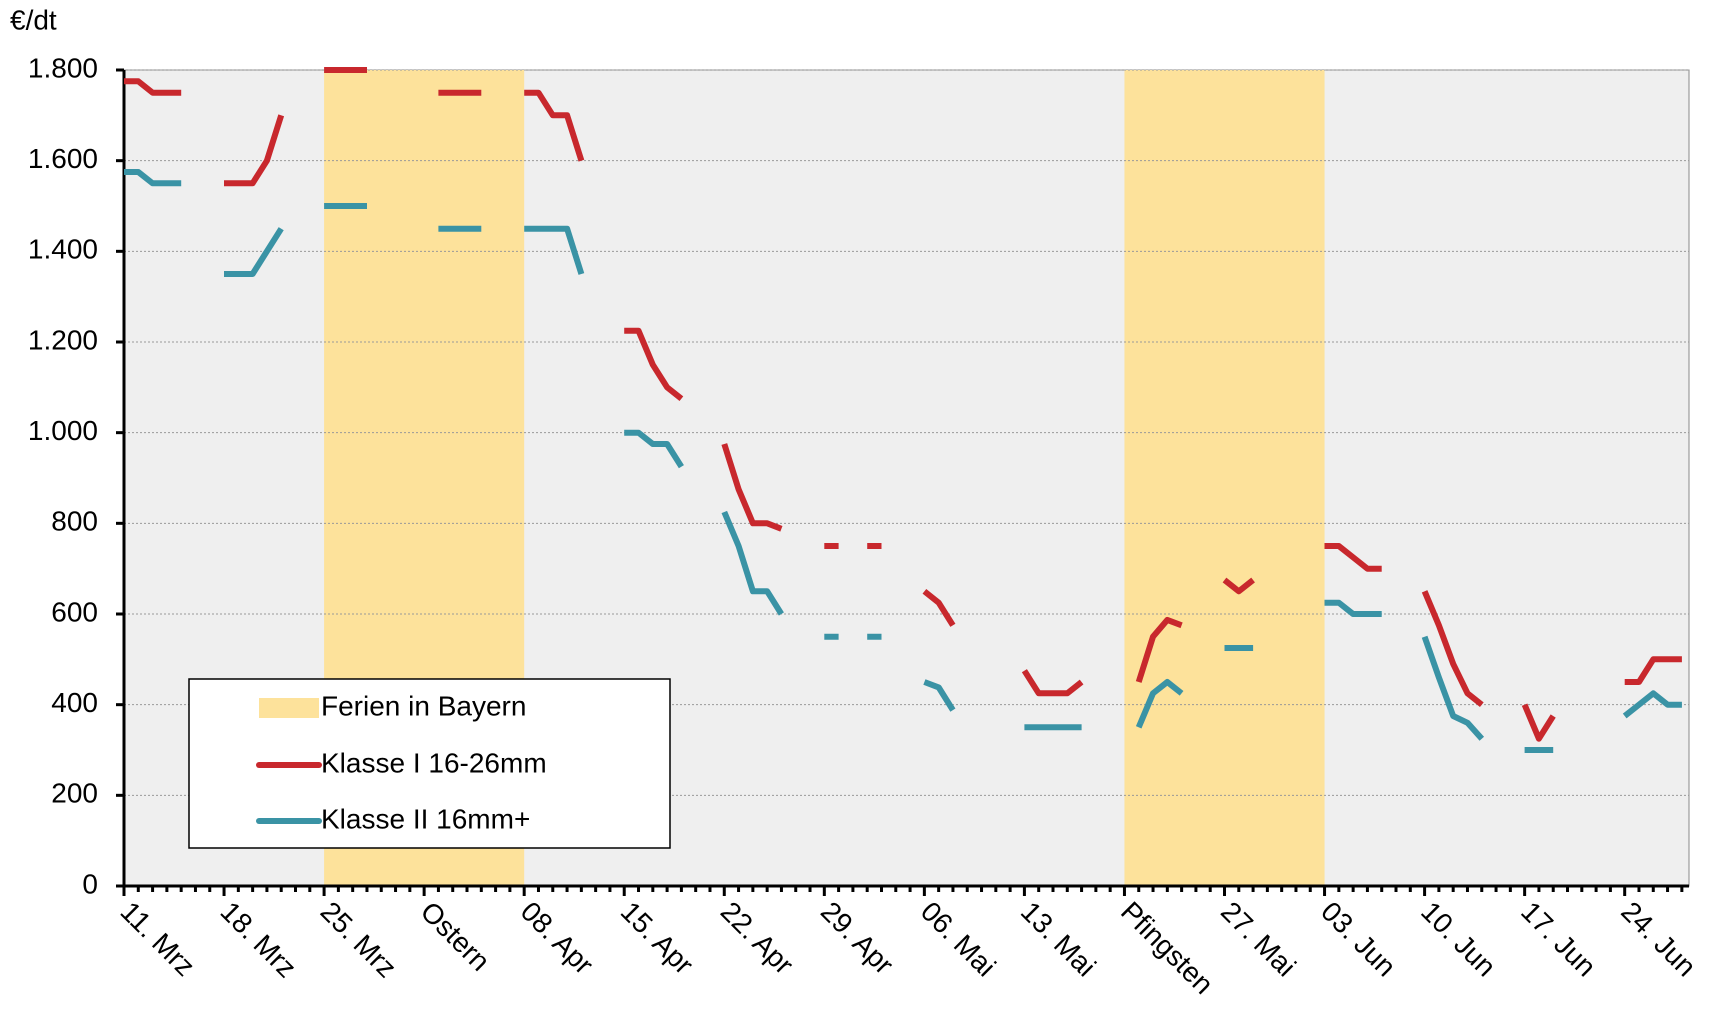 The width and height of the screenshot is (1714, 1020). Describe the element at coordinates (1358, 939) in the screenshot. I see `x-tick-label: 03. Jun` at that location.